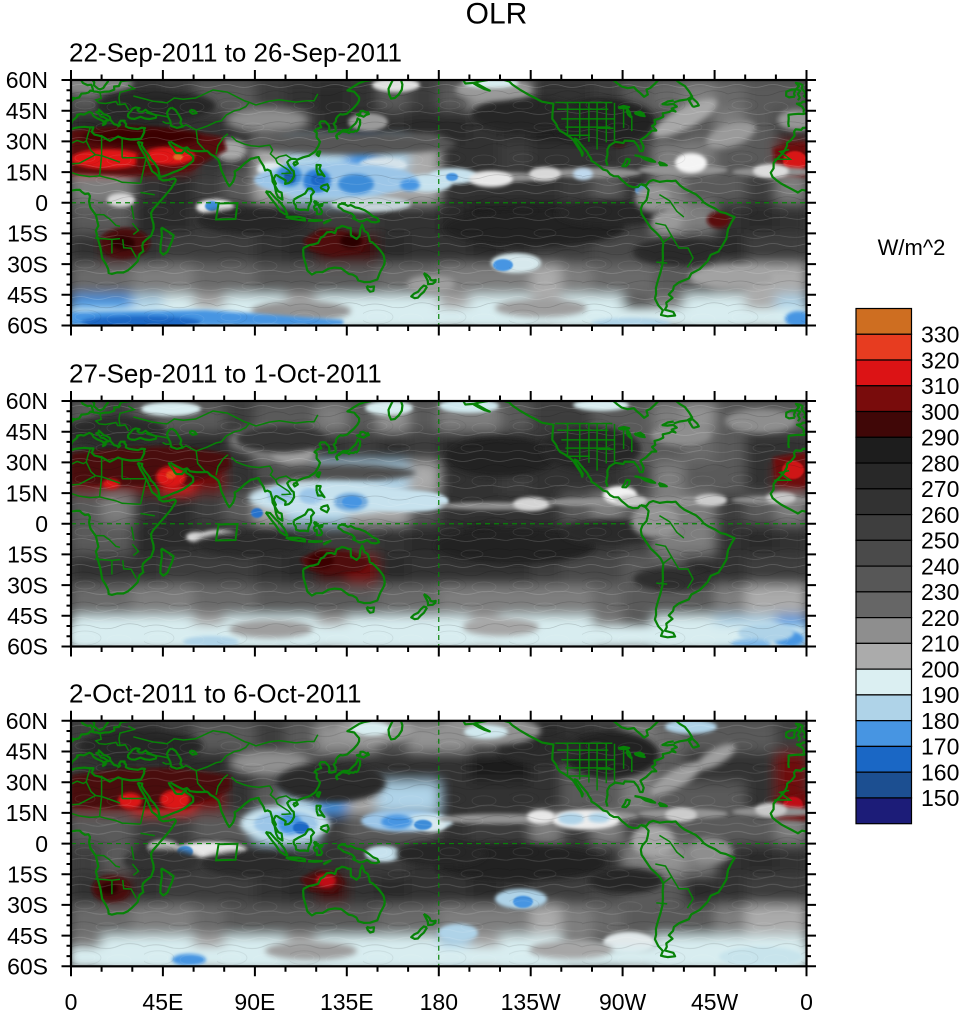 The width and height of the screenshot is (966, 1013). I want to click on svg-text: 45E, so click(162, 1001).